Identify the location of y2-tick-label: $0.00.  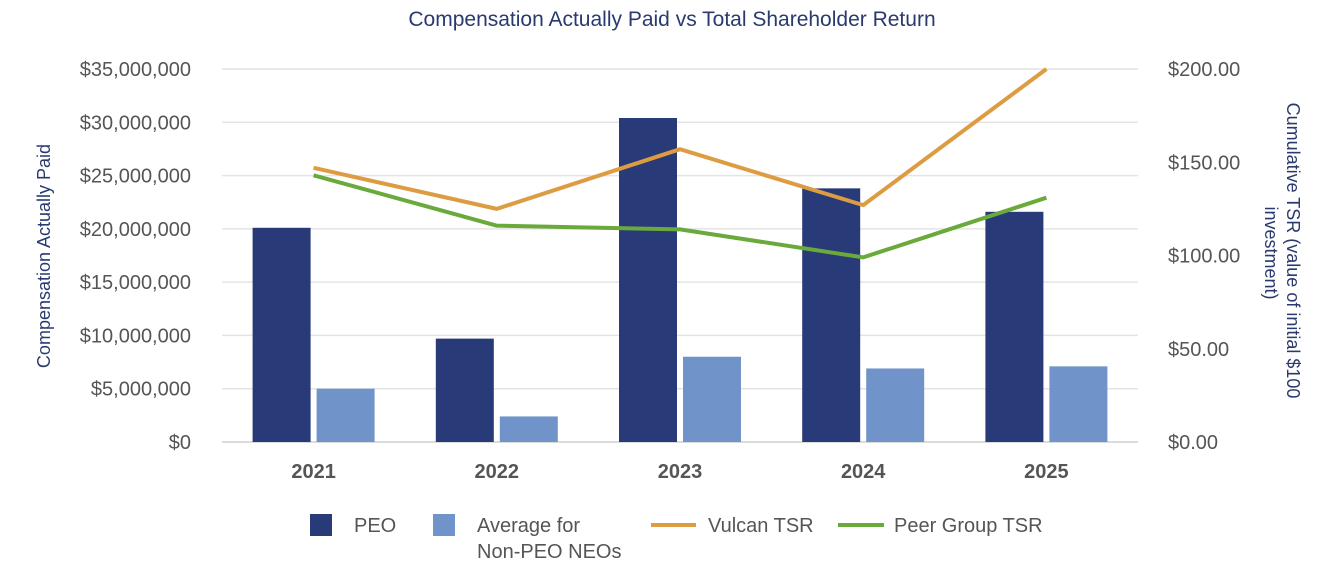
(1193, 443).